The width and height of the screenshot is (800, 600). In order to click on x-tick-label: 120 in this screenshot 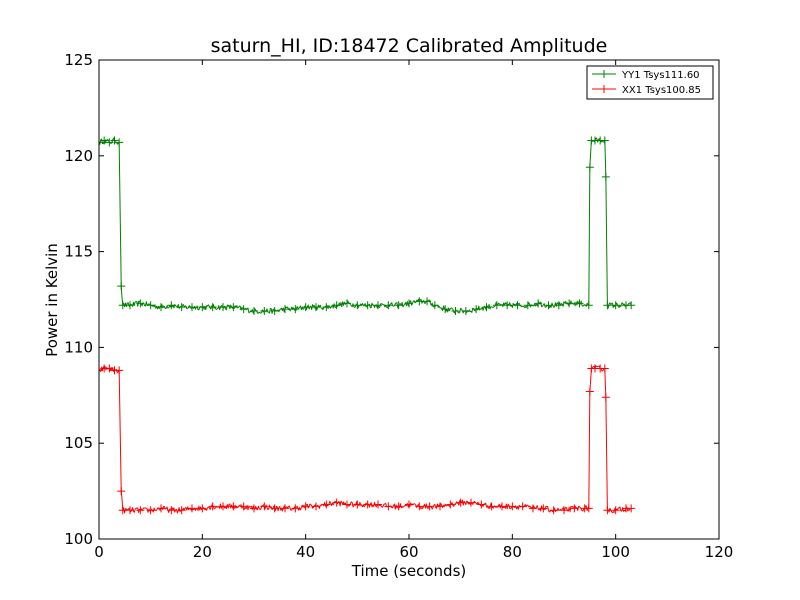, I will do `click(719, 552)`.